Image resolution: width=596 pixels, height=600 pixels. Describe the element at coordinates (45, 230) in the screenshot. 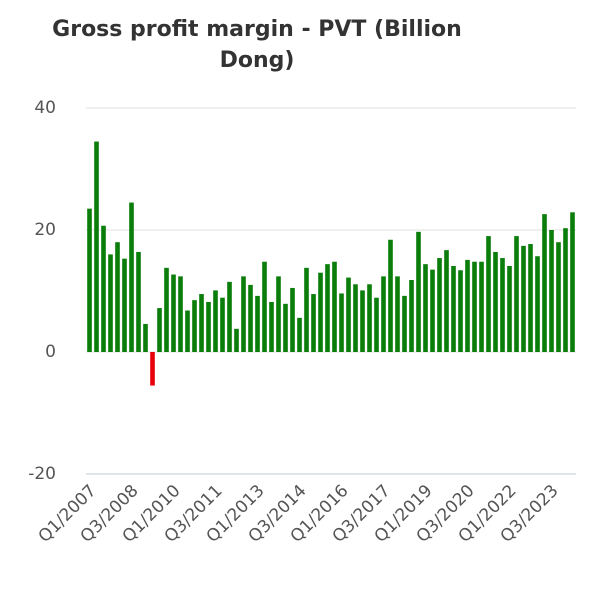

I see `y-tick-label: 20` at that location.